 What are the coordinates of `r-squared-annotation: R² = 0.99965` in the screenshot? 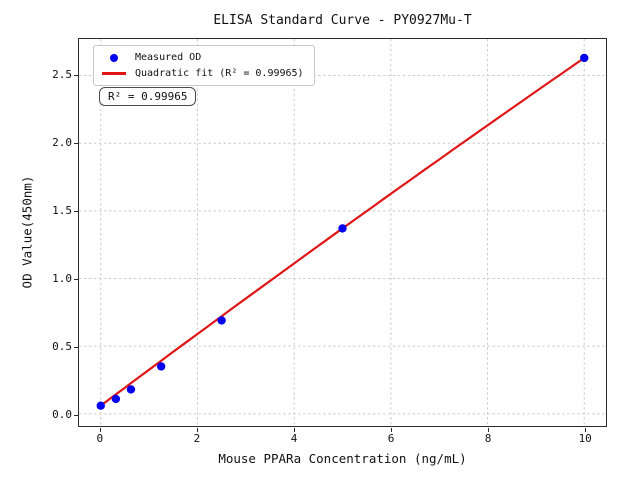 It's located at (148, 96).